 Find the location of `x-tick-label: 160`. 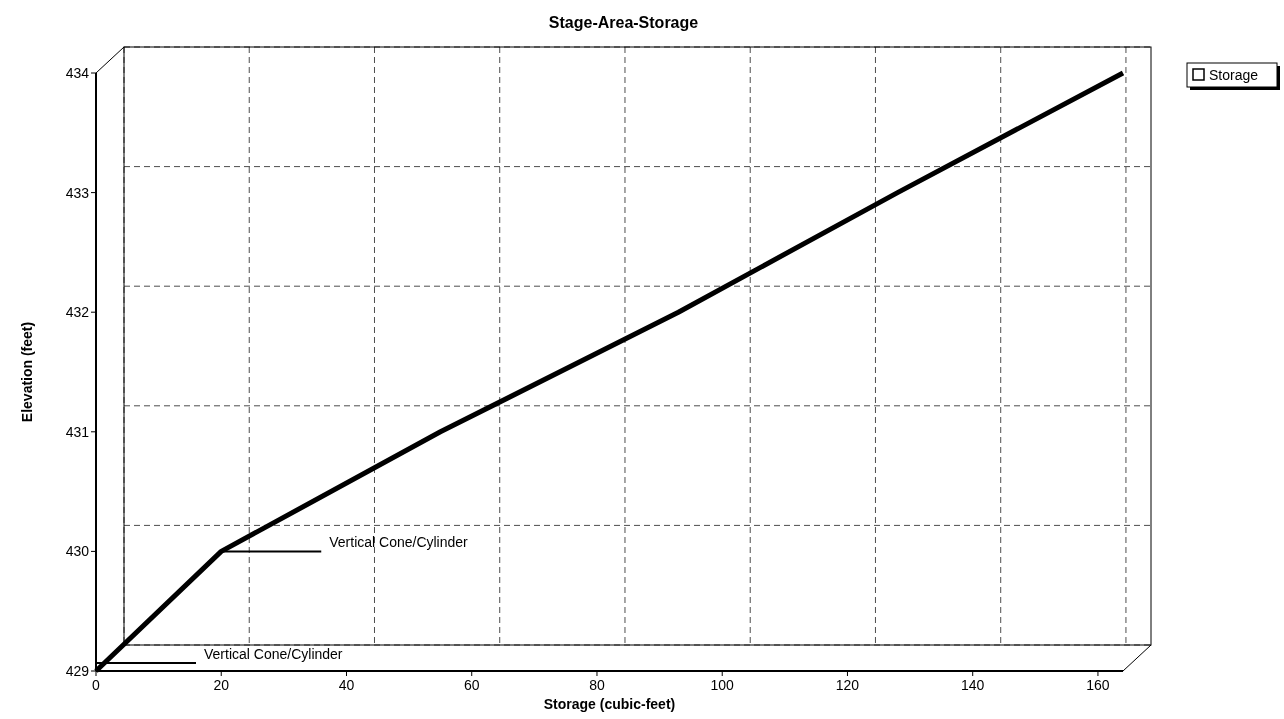

x-tick-label: 160 is located at coordinates (1098, 685).